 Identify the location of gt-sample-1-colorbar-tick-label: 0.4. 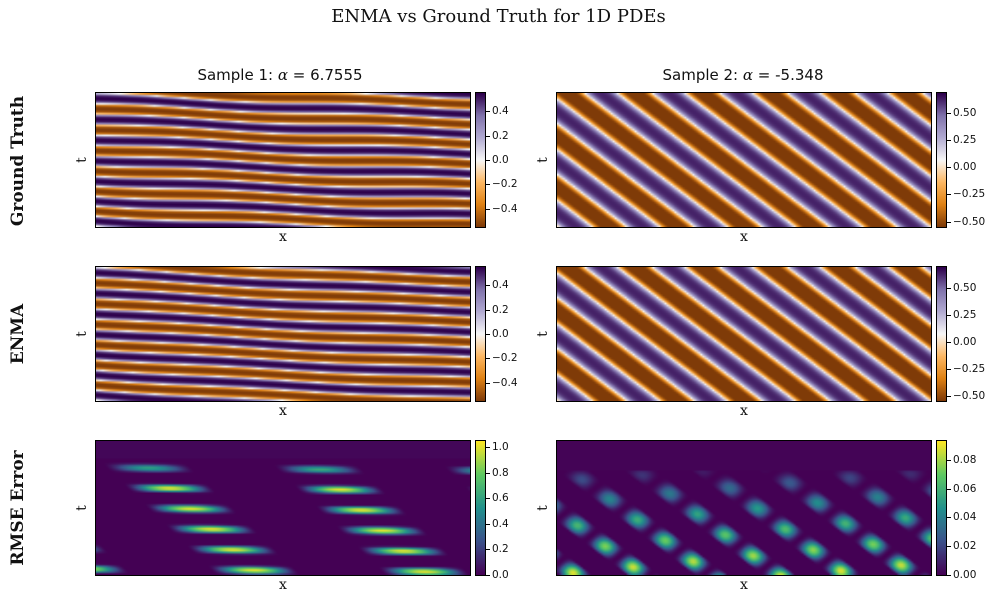
(500, 111).